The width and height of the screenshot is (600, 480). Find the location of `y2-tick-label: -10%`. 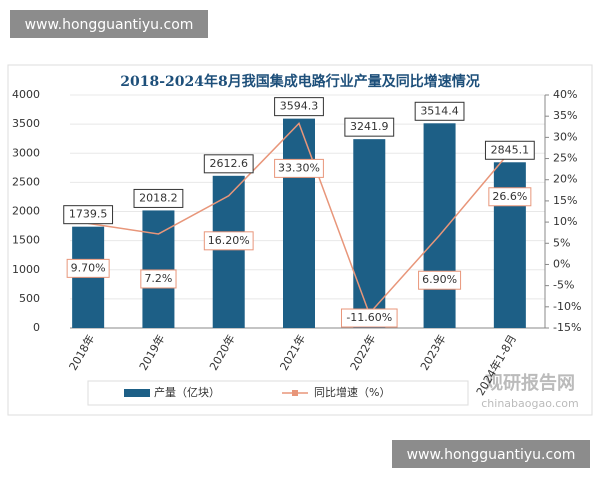

y2-tick-label: -10% is located at coordinates (567, 306).